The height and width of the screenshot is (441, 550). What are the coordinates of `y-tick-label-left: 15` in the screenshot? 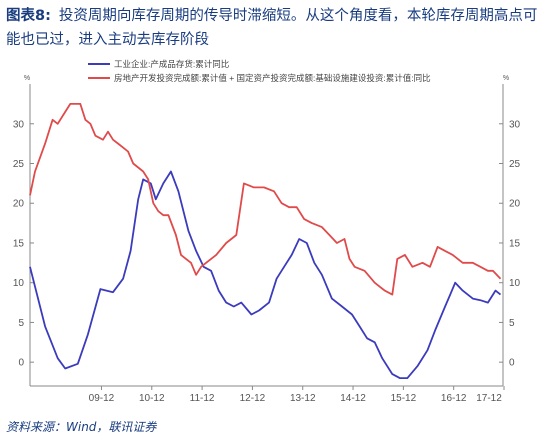 It's located at (19, 243).